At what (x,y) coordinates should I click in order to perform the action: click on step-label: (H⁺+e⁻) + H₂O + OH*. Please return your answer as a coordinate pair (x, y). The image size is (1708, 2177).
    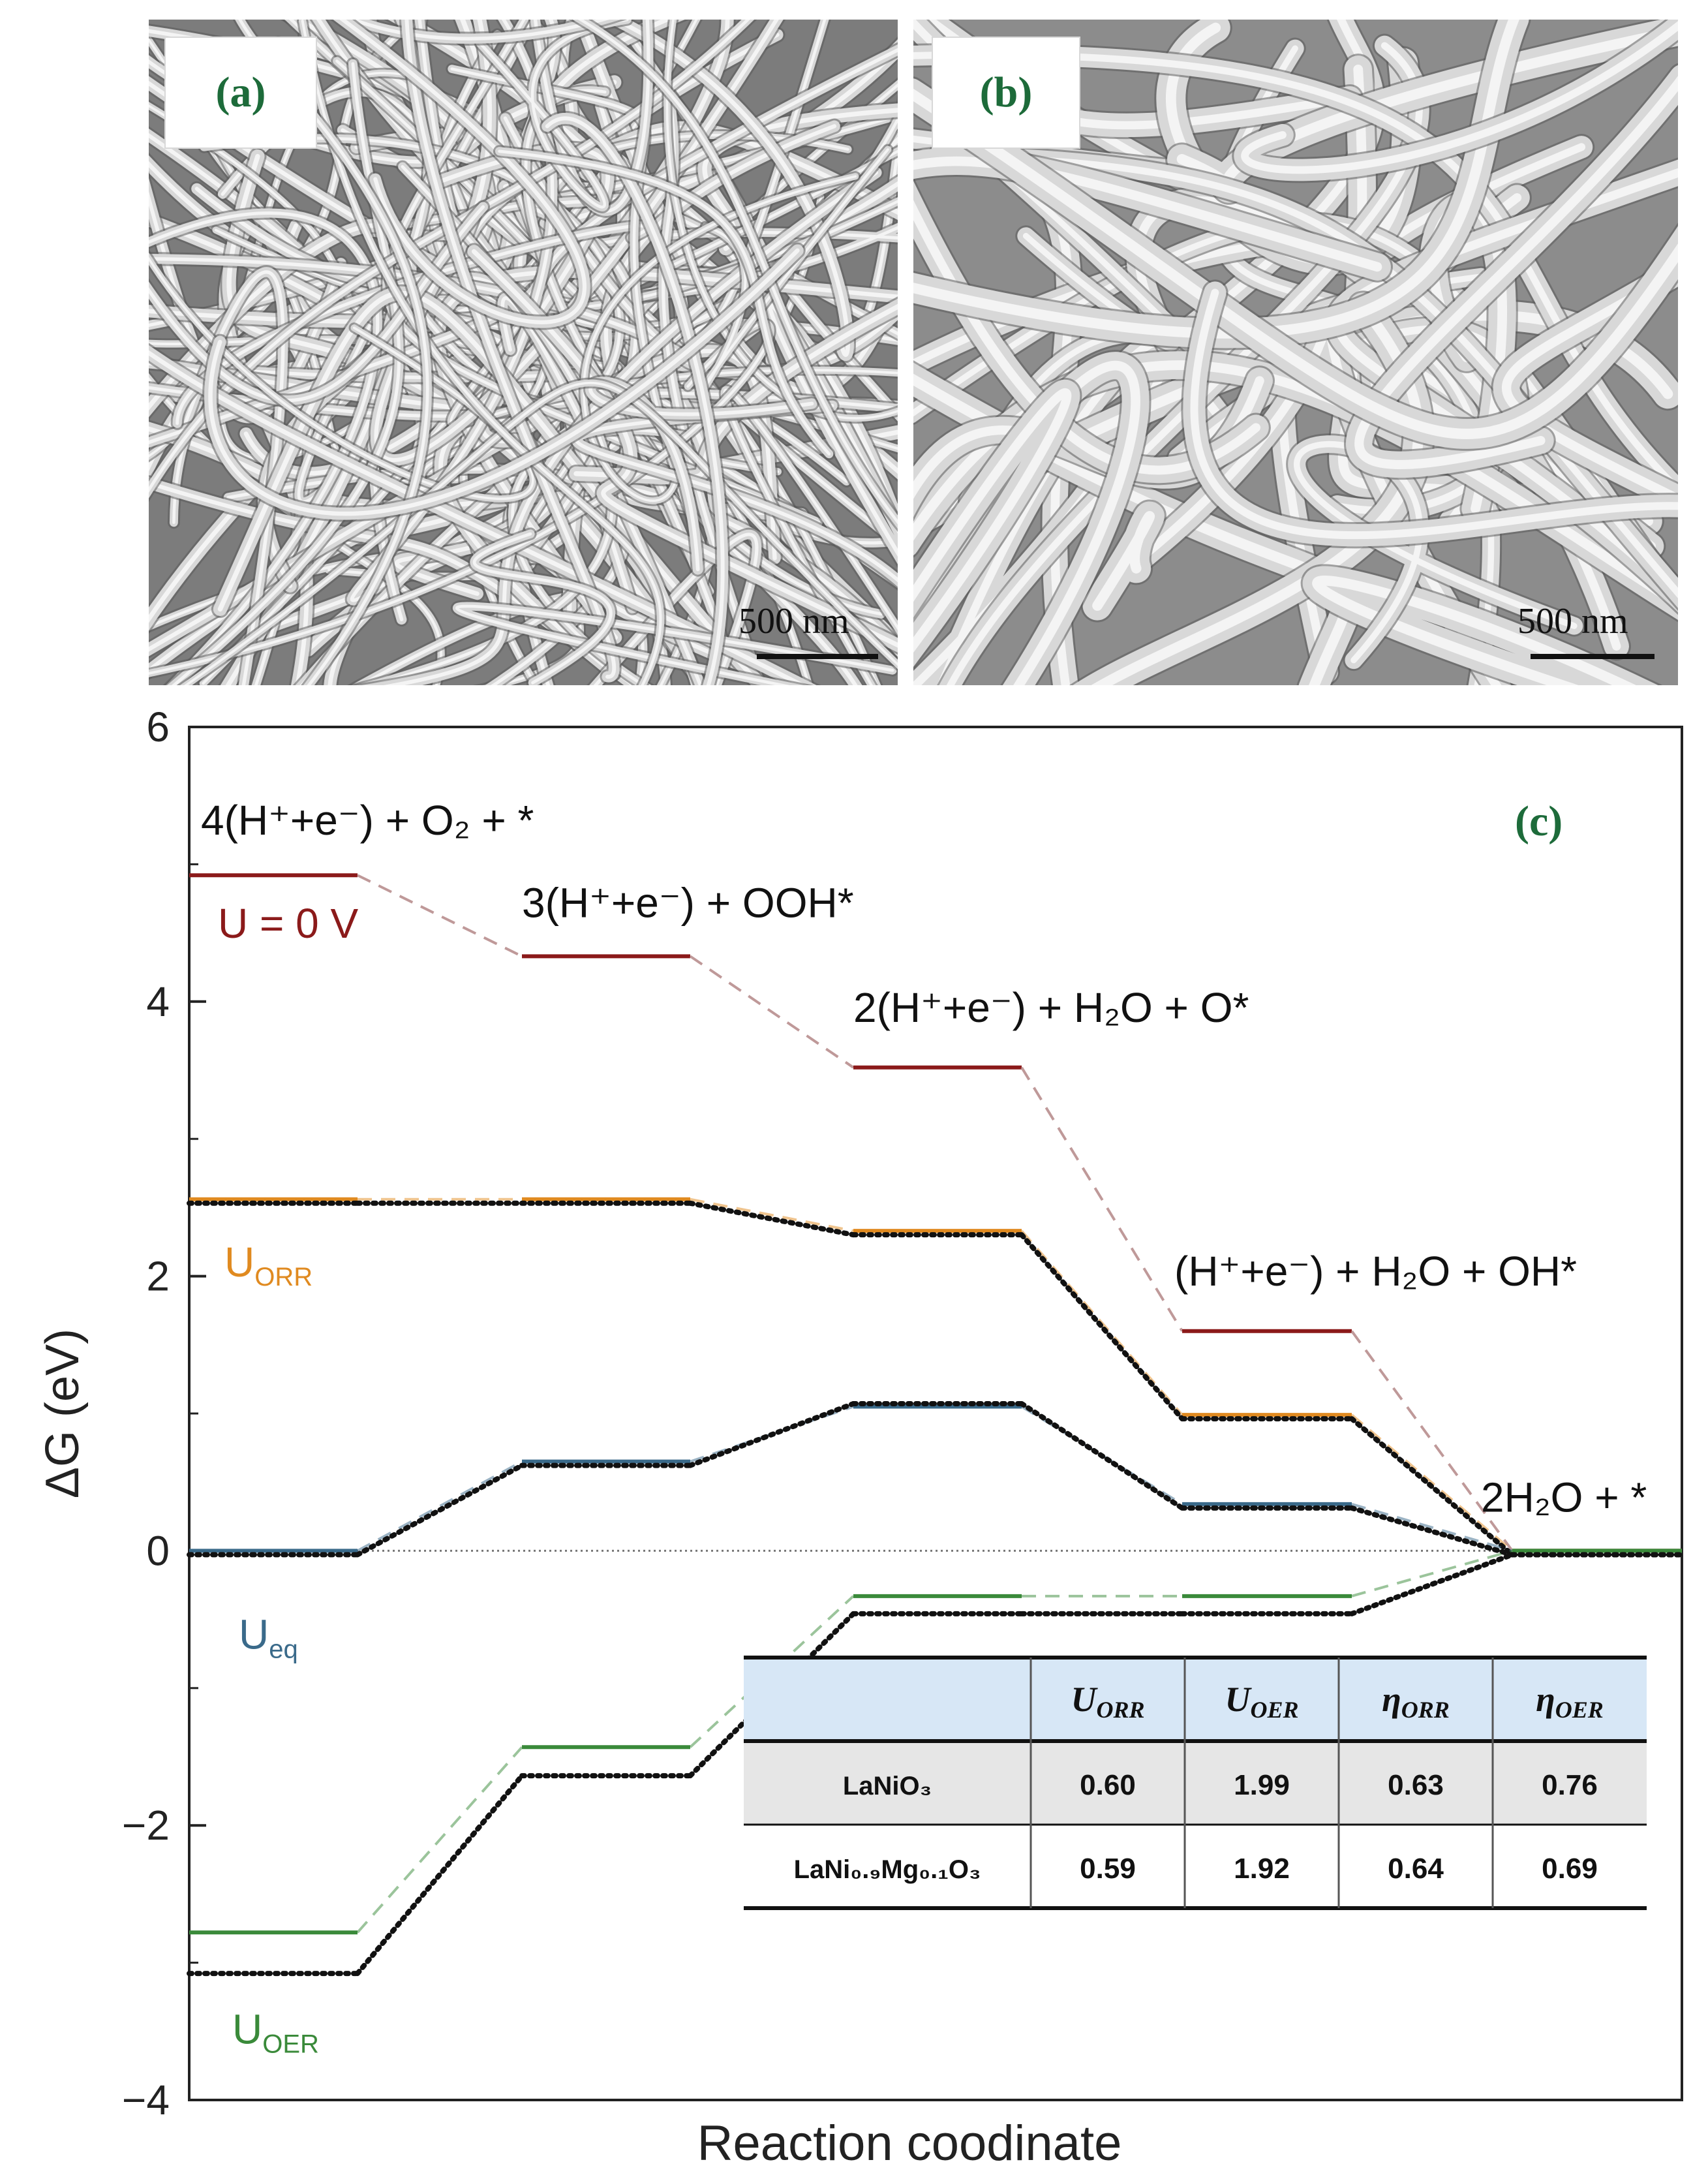
    Looking at the image, I should click on (1376, 1272).